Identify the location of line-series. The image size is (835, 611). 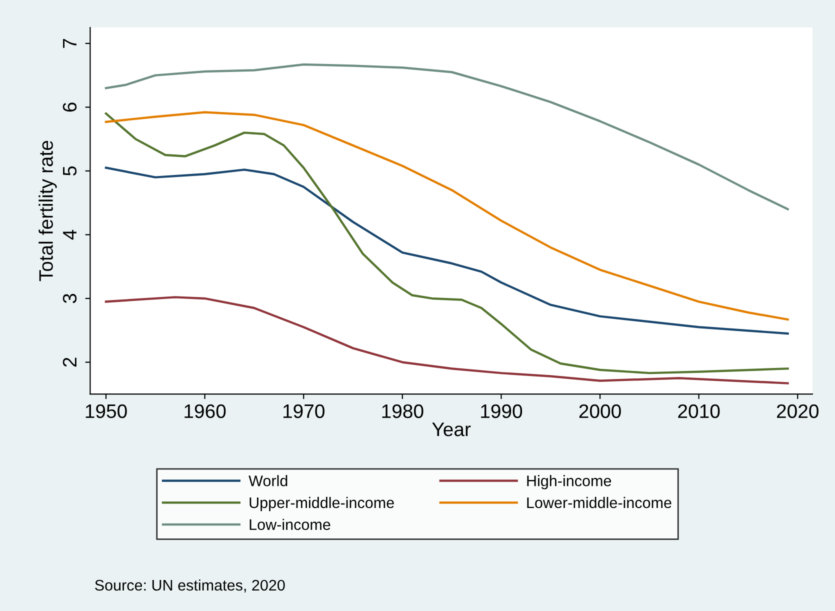
(446, 340).